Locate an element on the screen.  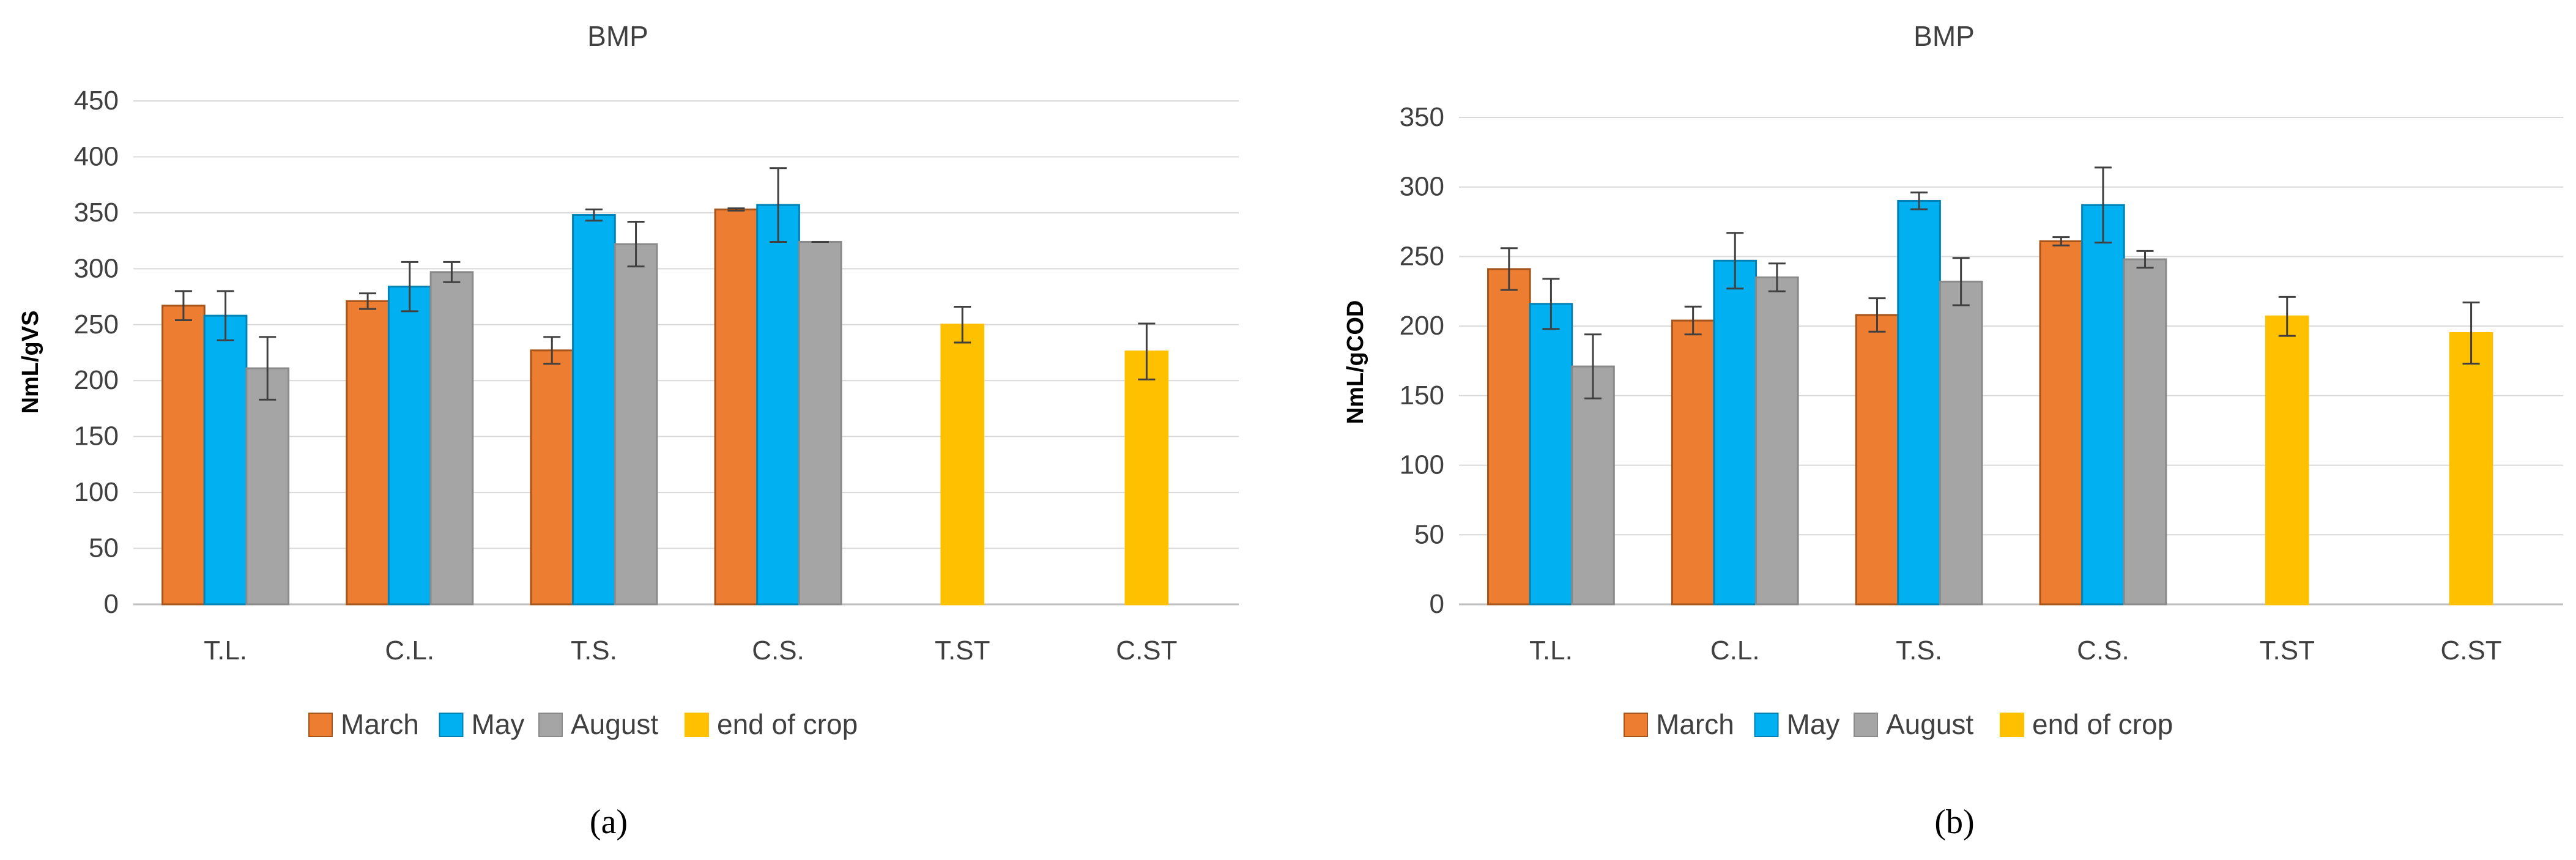
y-axis-label: NmL/gVS is located at coordinates (30, 362).